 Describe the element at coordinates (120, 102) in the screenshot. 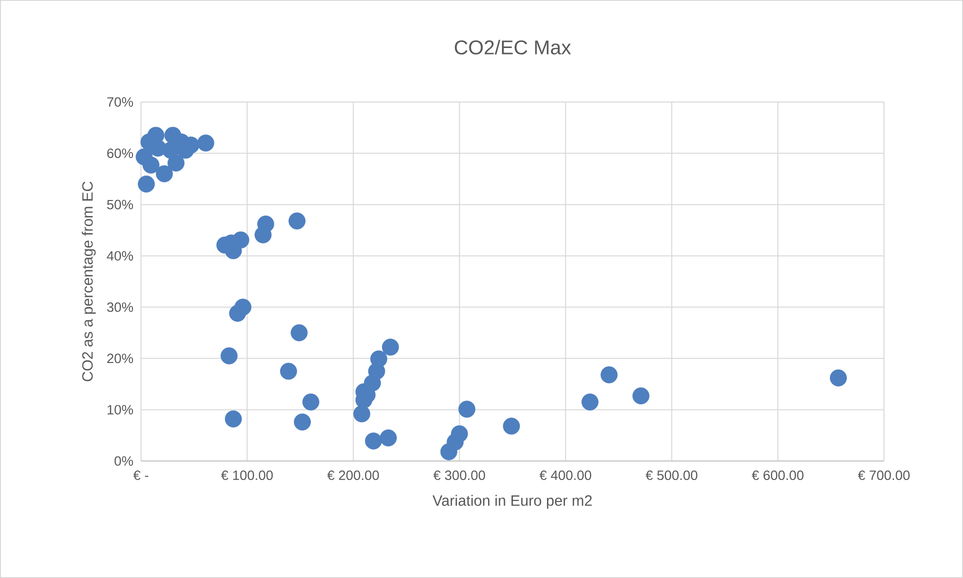

I see `y-tick-label: 70%` at that location.